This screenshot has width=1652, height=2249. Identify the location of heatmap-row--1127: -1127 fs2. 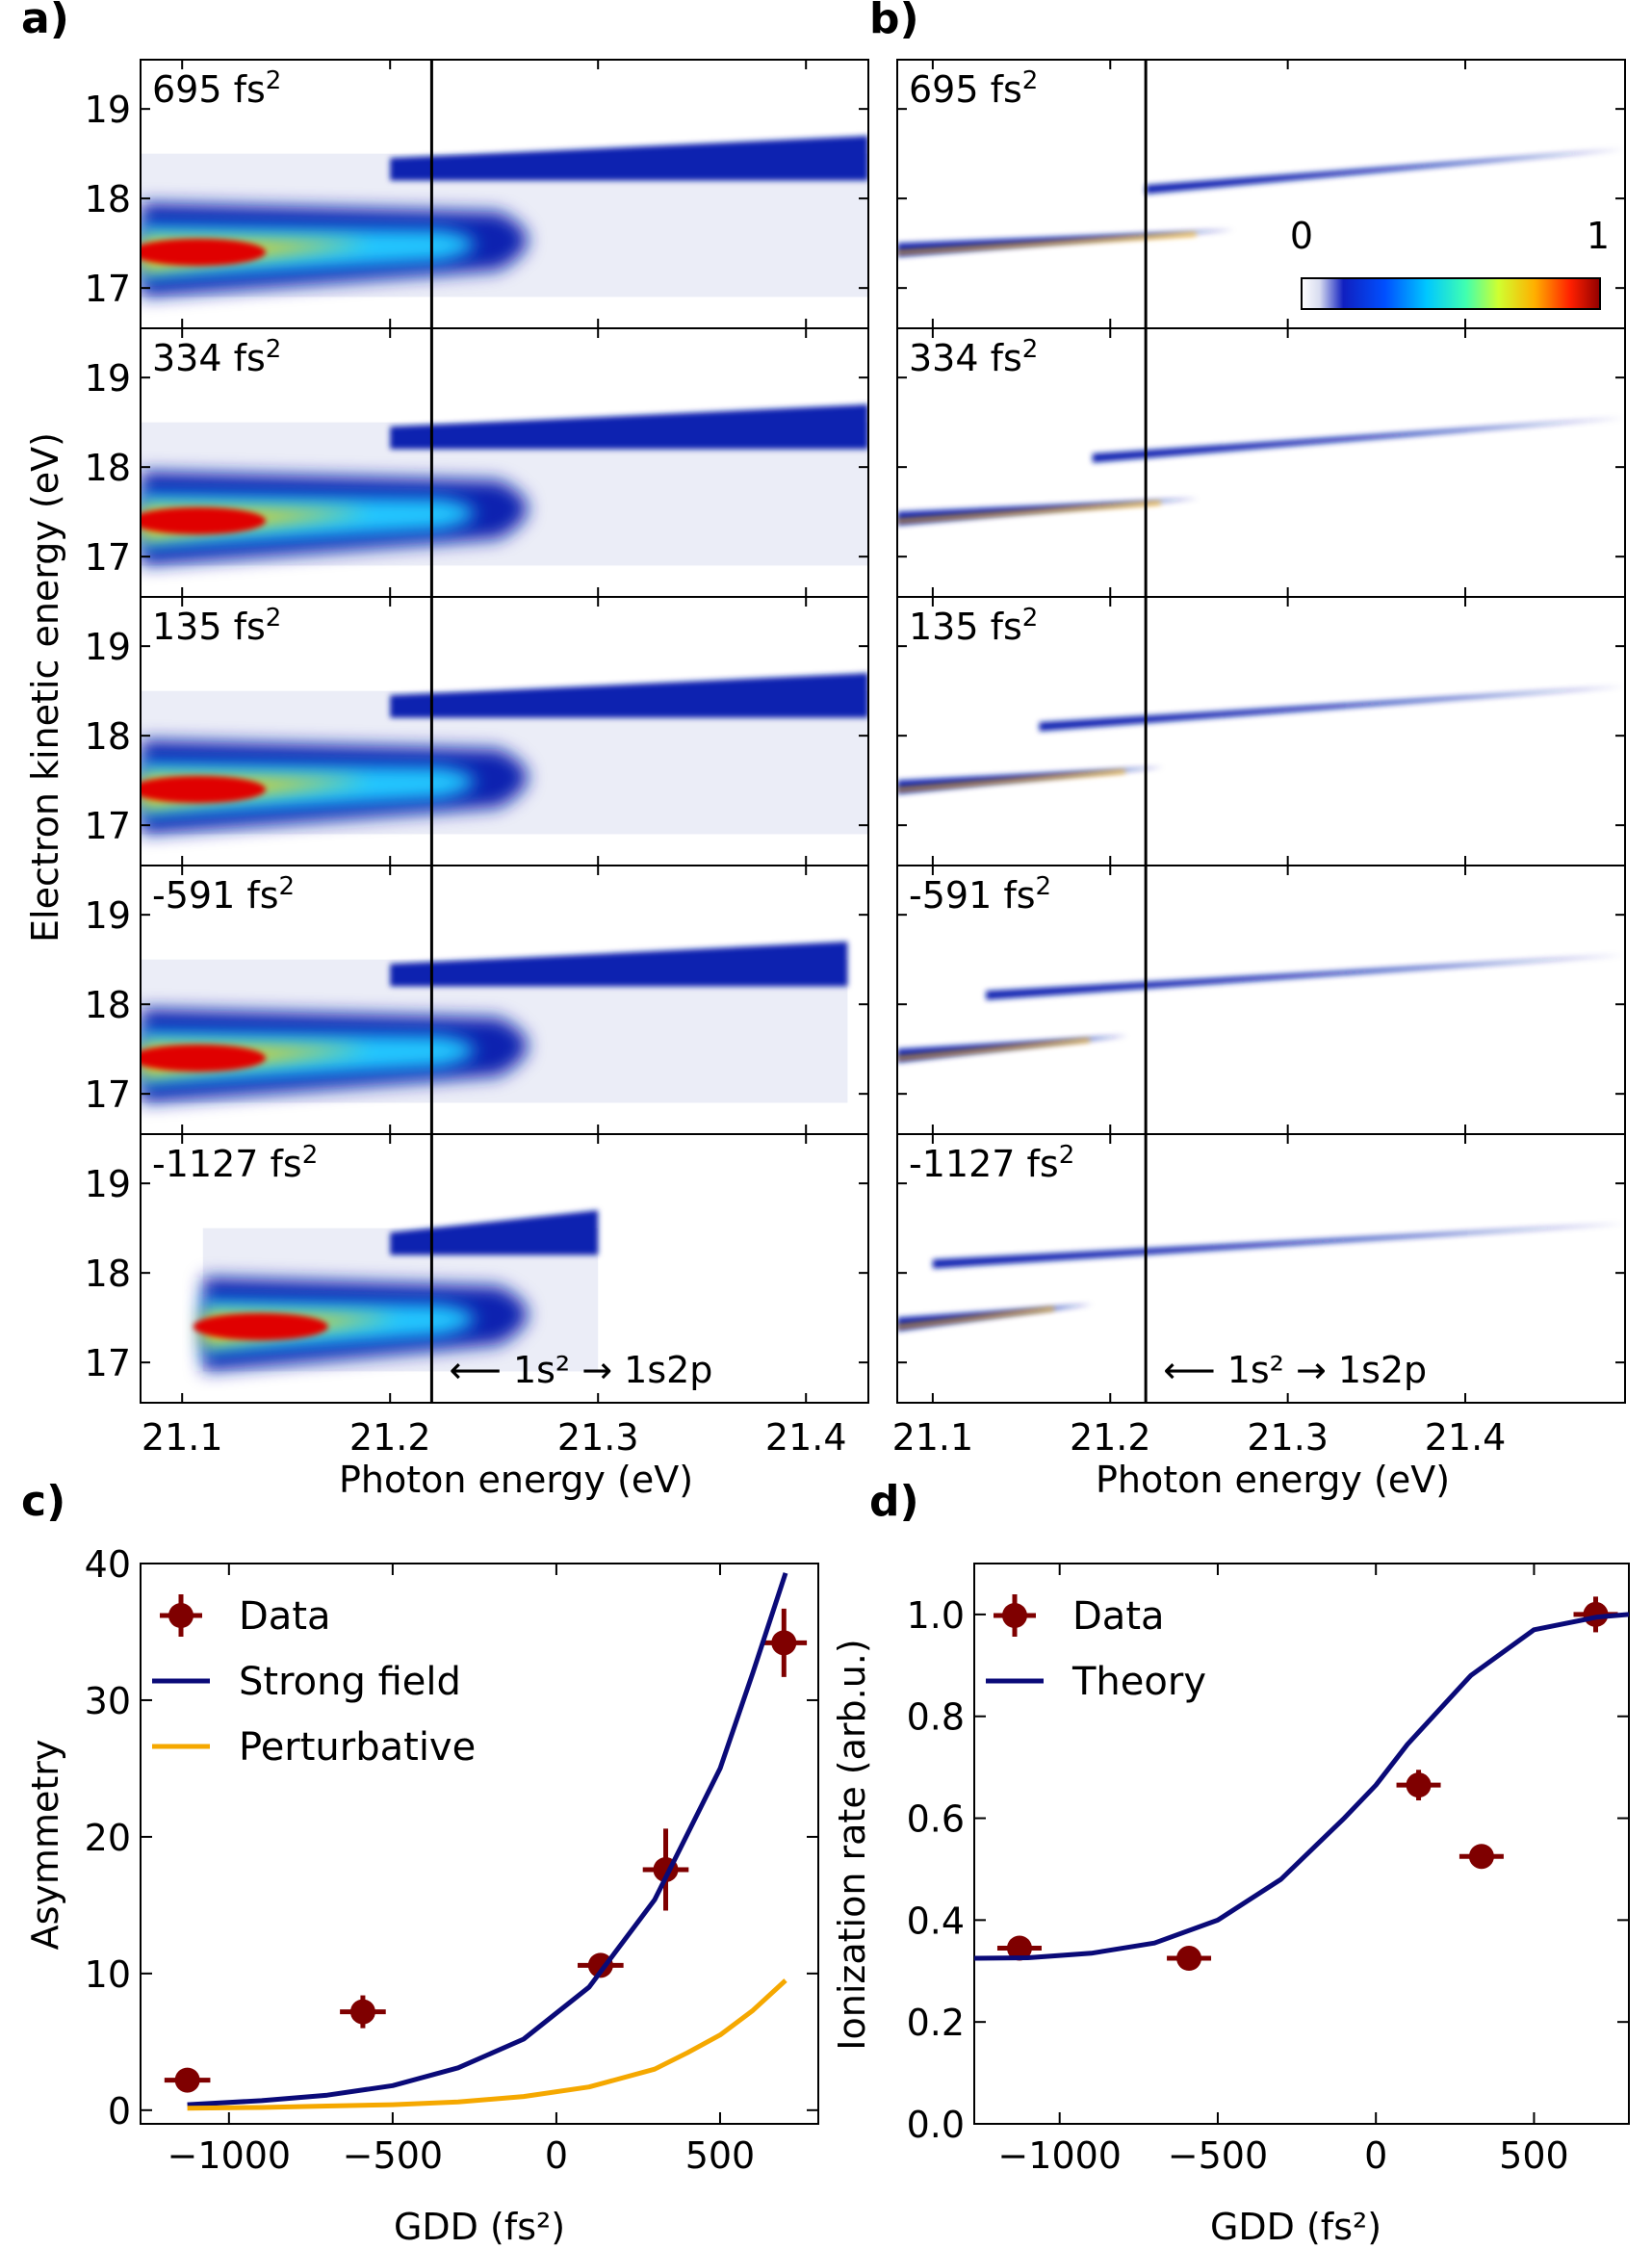
(1261, 1268).